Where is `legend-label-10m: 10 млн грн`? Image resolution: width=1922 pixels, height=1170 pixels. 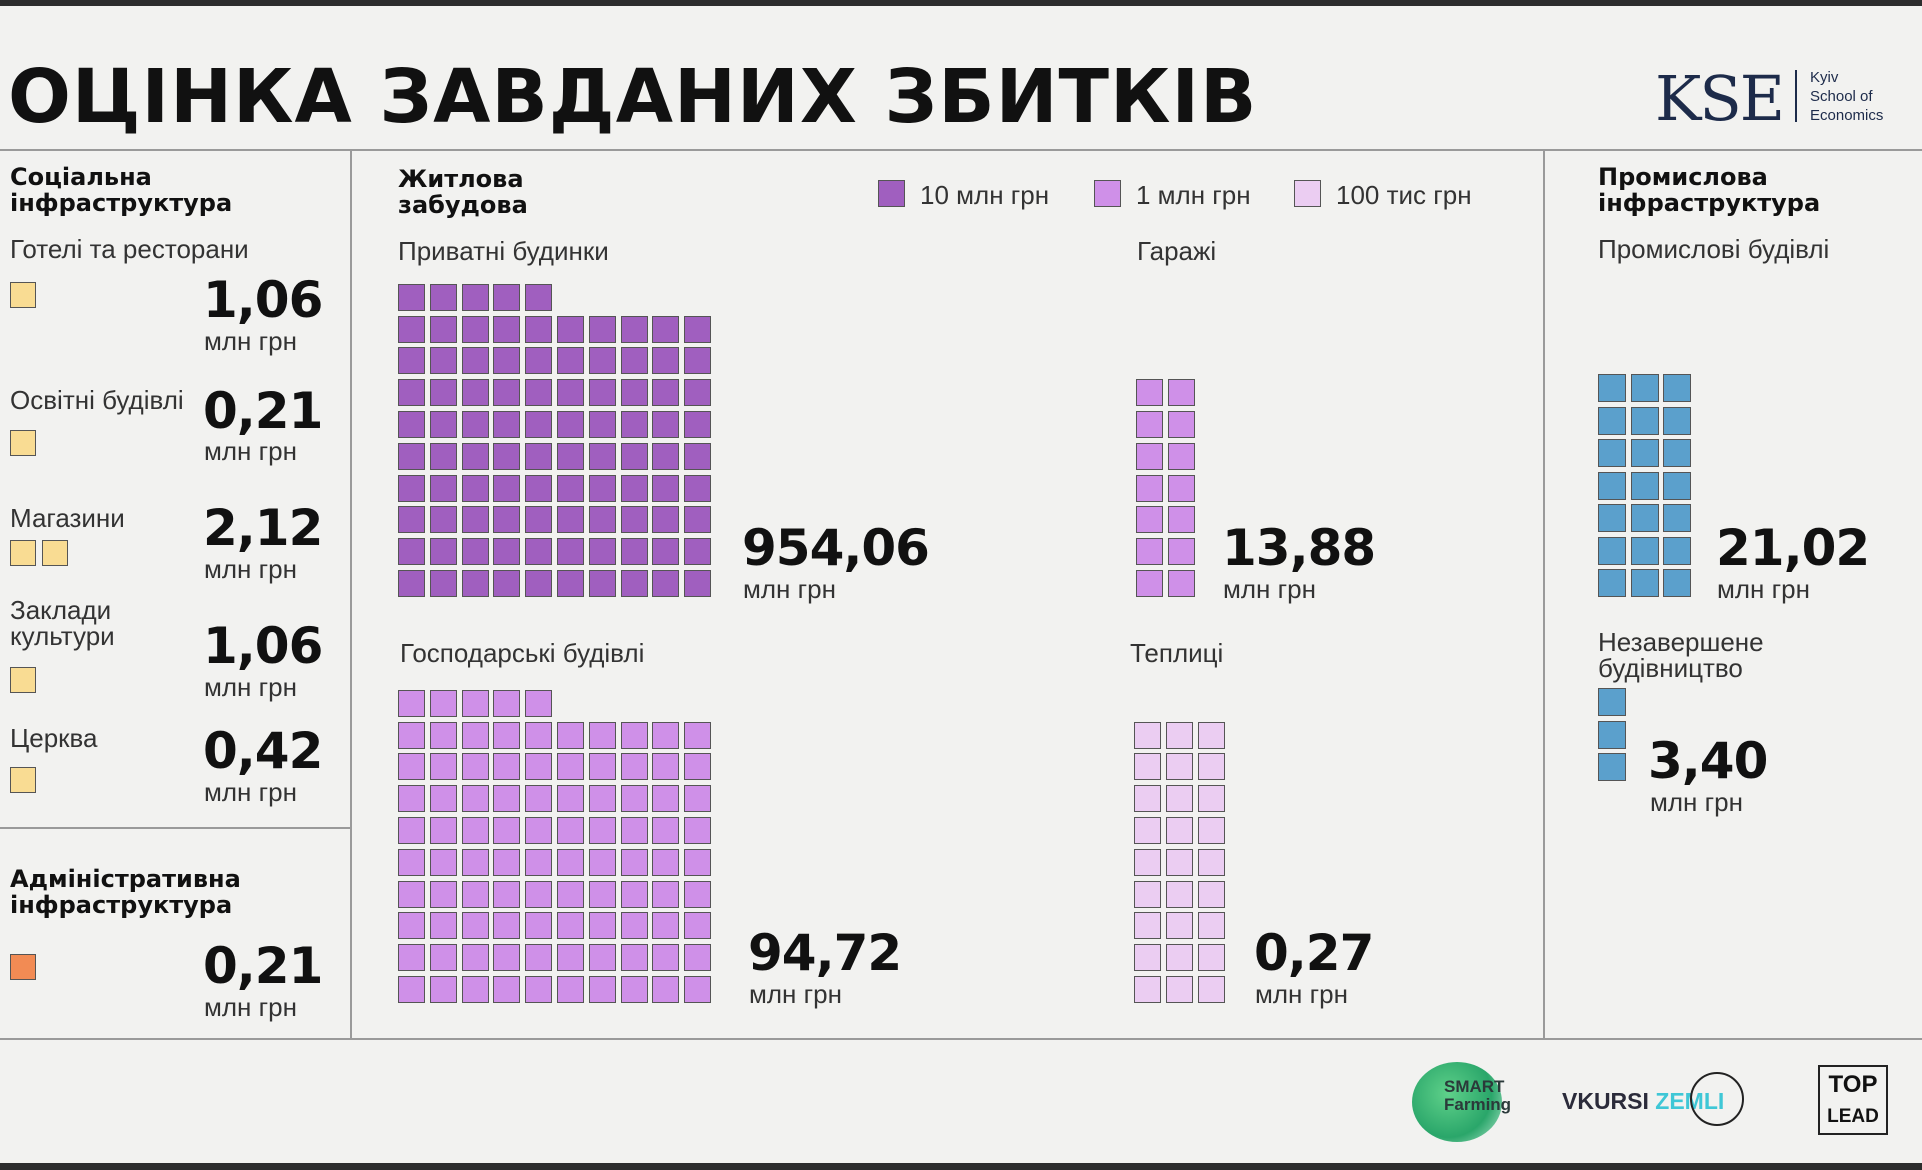 legend-label-10m: 10 млн грн is located at coordinates (985, 195).